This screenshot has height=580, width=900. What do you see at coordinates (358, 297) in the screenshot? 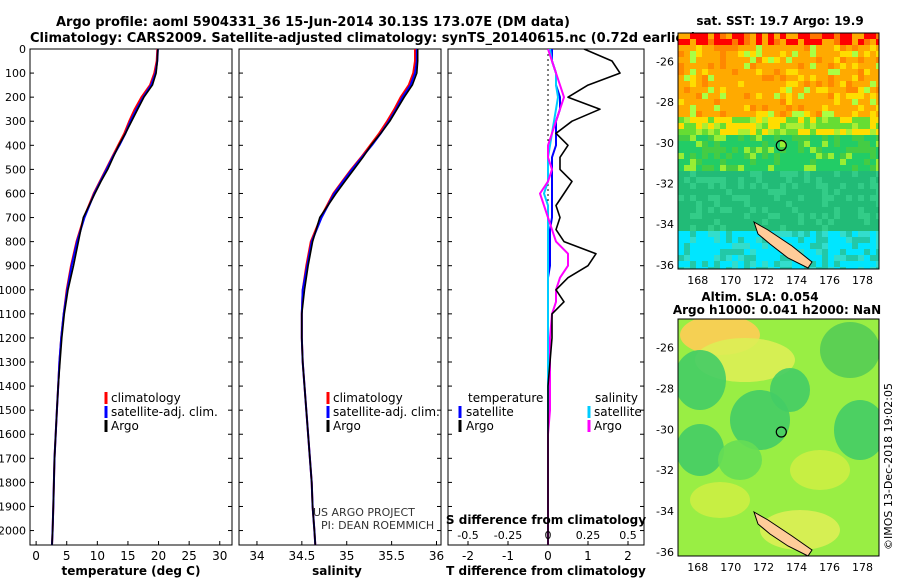
I see `series-climatology` at bounding box center [358, 297].